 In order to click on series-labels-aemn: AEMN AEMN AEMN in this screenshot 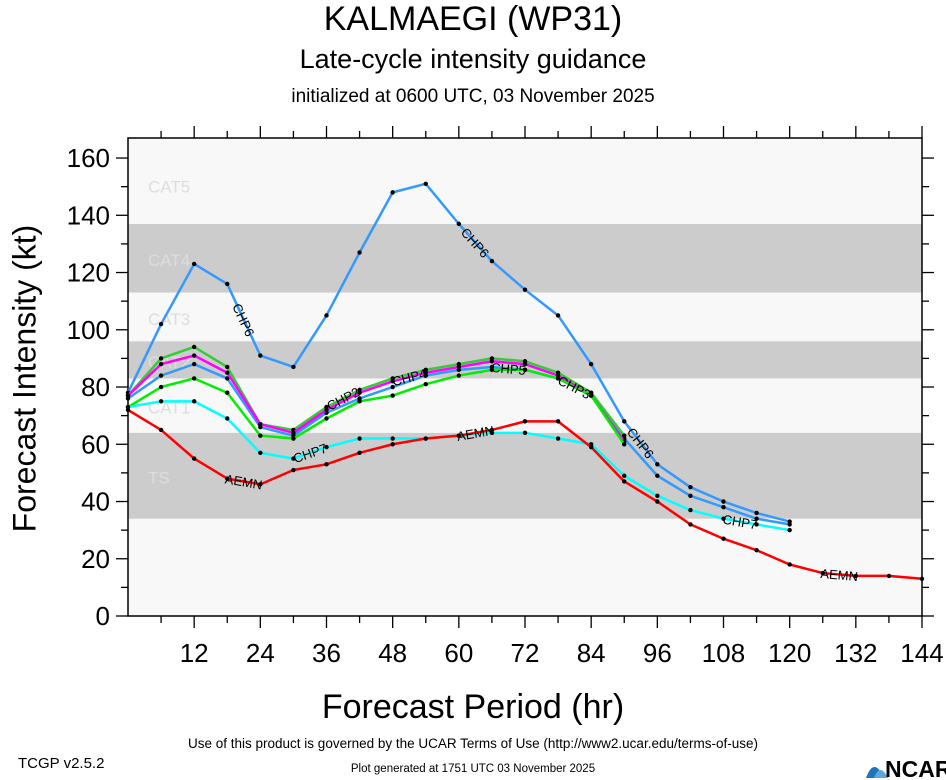, I will do `click(541, 503)`.